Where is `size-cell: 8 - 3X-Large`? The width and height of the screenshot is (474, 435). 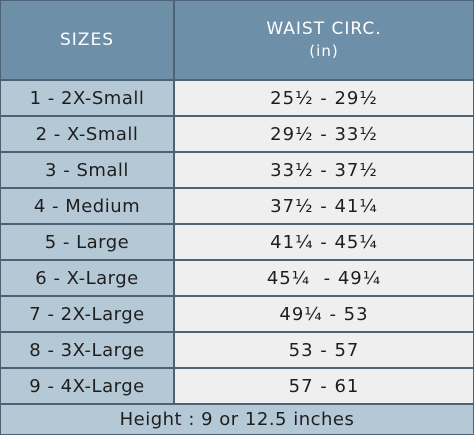
size-cell: 8 - 3X-Large is located at coordinates (87, 350).